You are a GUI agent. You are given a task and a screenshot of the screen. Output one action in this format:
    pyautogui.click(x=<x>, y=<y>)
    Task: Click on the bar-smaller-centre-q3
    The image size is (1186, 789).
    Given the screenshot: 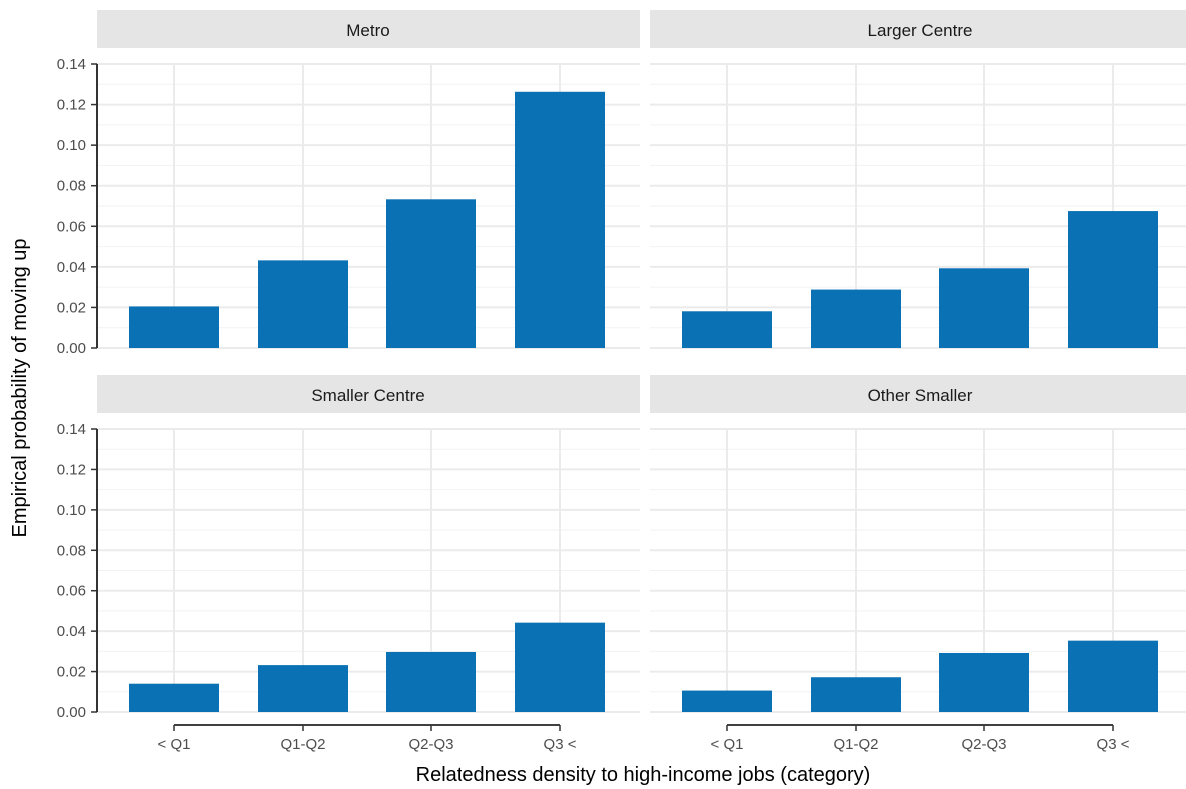 What is the action you would take?
    pyautogui.click(x=560, y=667)
    